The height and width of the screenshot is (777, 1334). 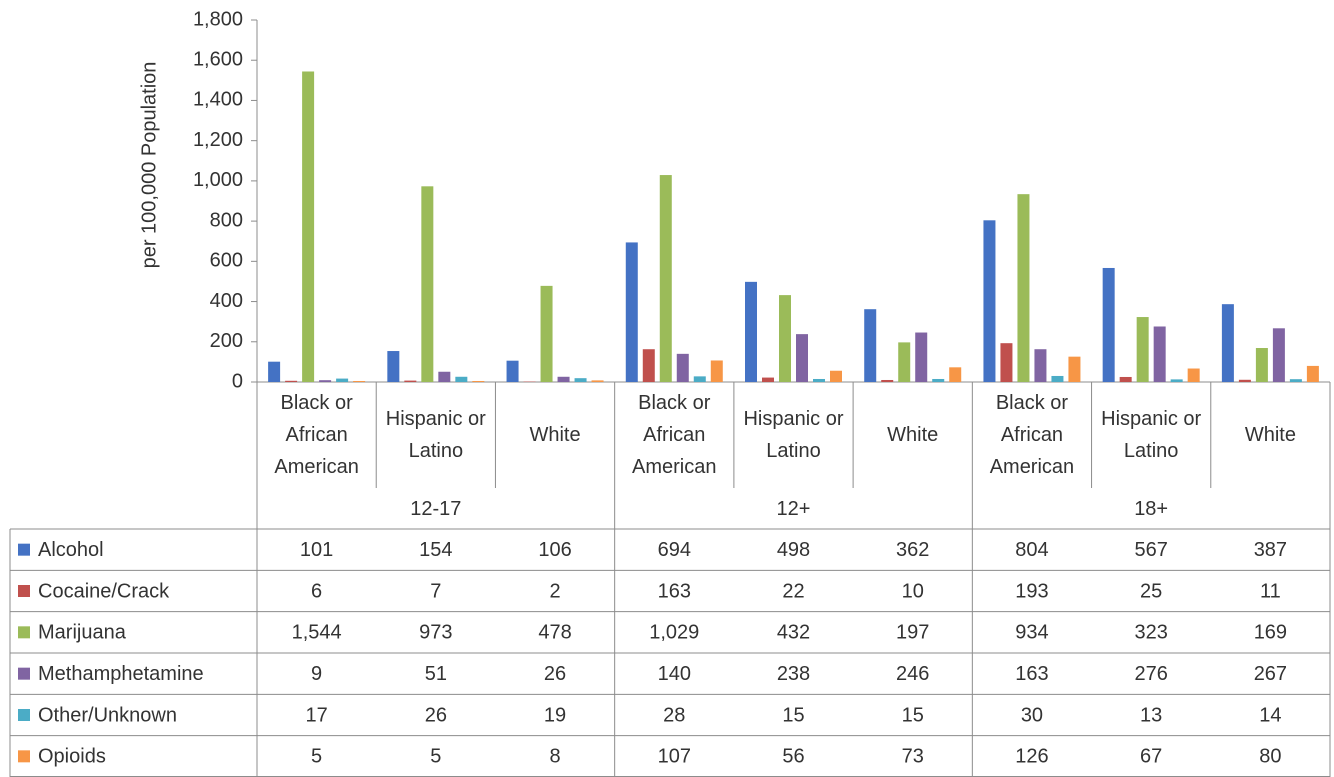 I want to click on table-value: 163, so click(x=1031, y=674).